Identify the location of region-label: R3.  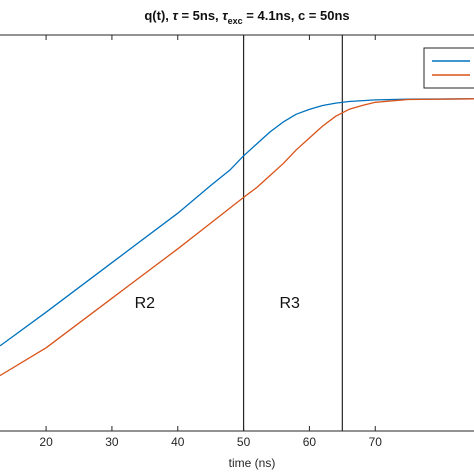
(289, 303).